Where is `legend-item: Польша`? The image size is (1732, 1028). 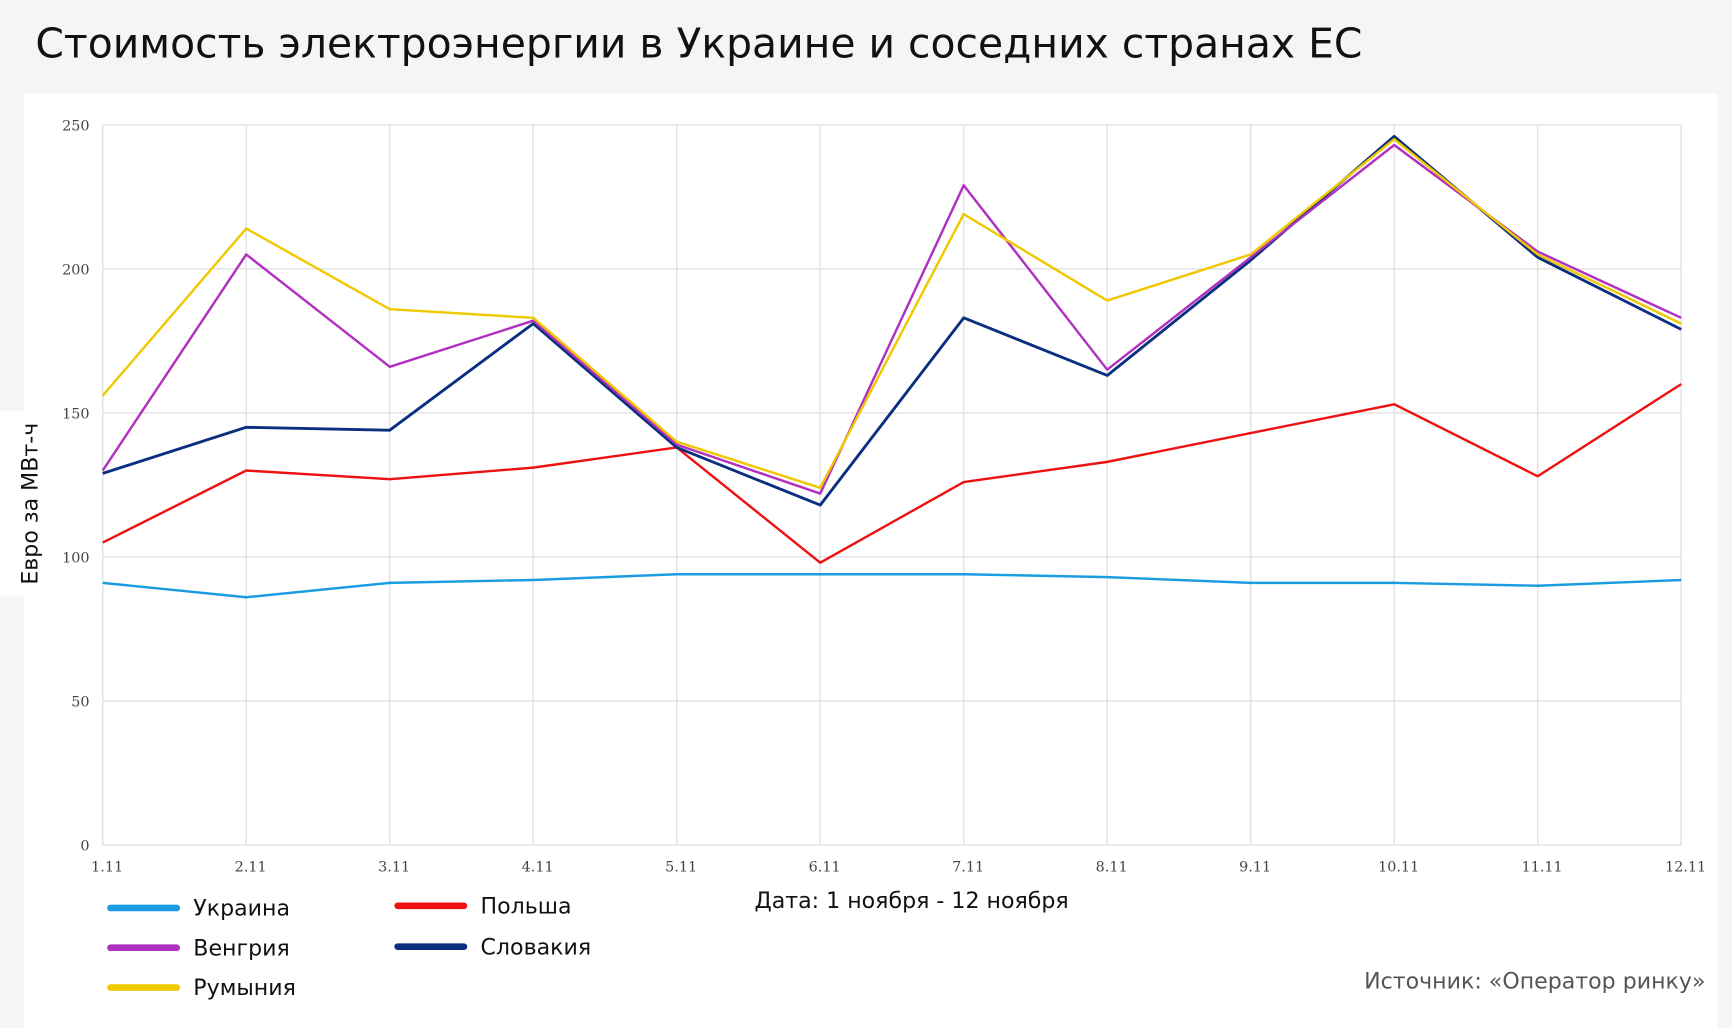
legend-item: Польша is located at coordinates (483, 906).